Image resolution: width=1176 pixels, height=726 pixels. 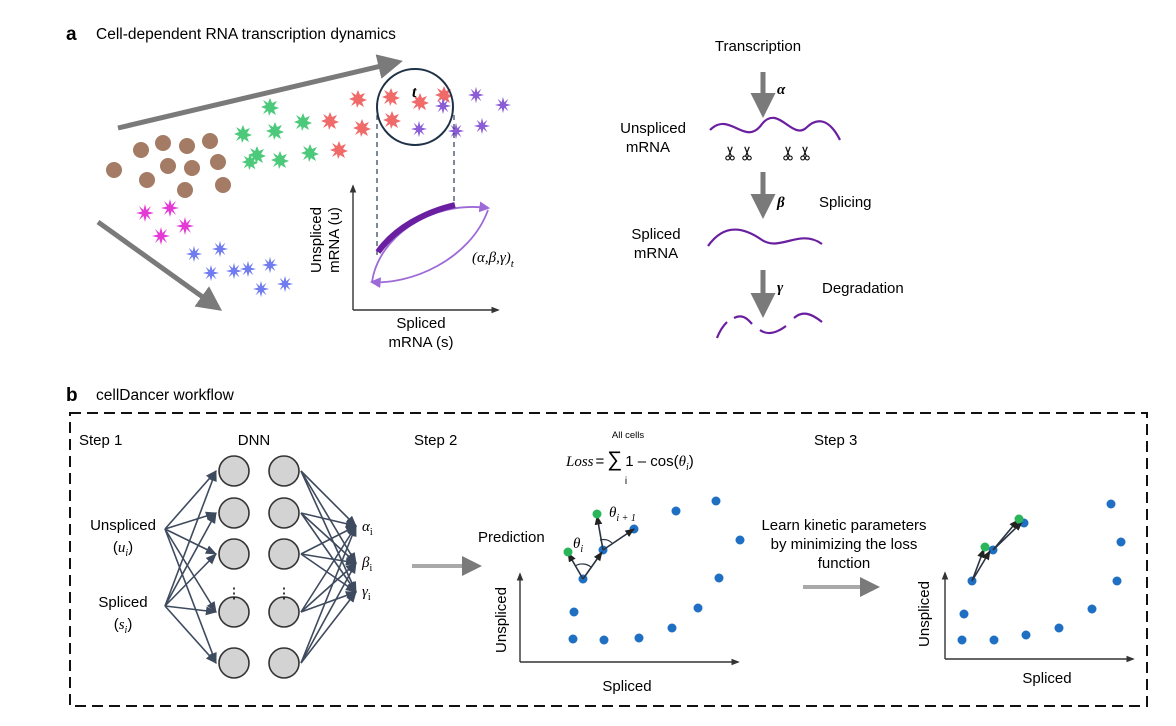 What do you see at coordinates (835, 440) in the screenshot?
I see `step3-label: Step 3` at bounding box center [835, 440].